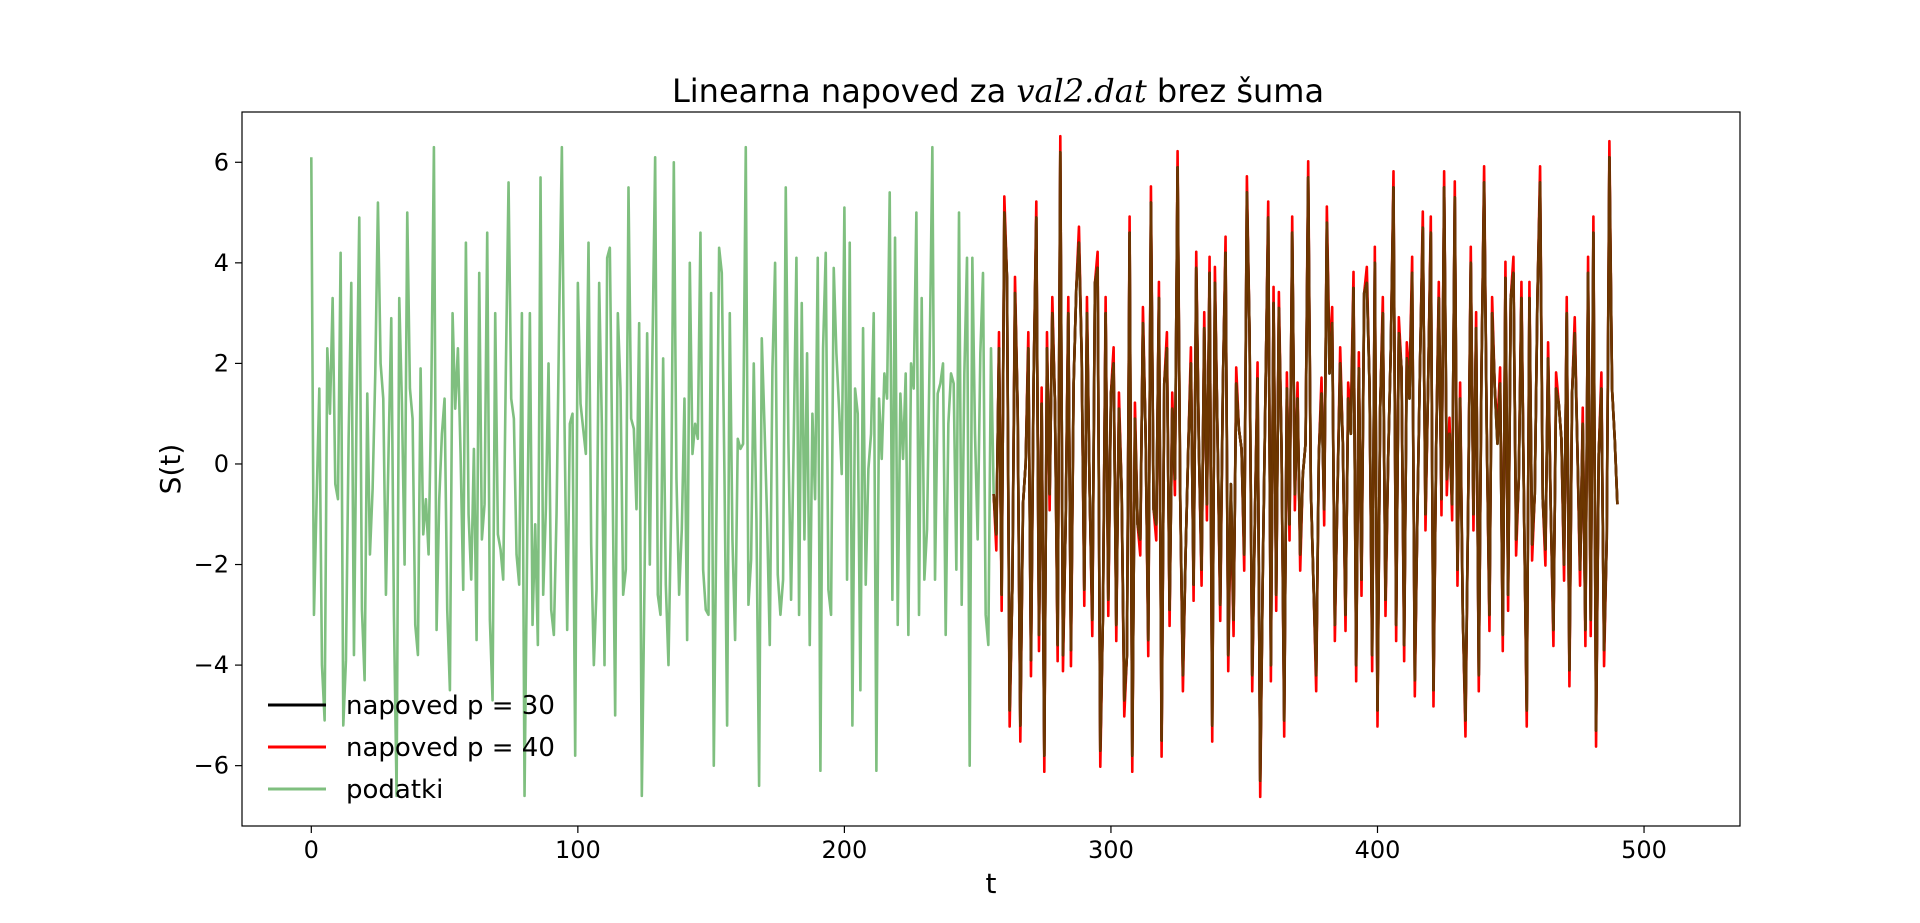  What do you see at coordinates (311, 850) in the screenshot?
I see `x-tick-label: 0` at bounding box center [311, 850].